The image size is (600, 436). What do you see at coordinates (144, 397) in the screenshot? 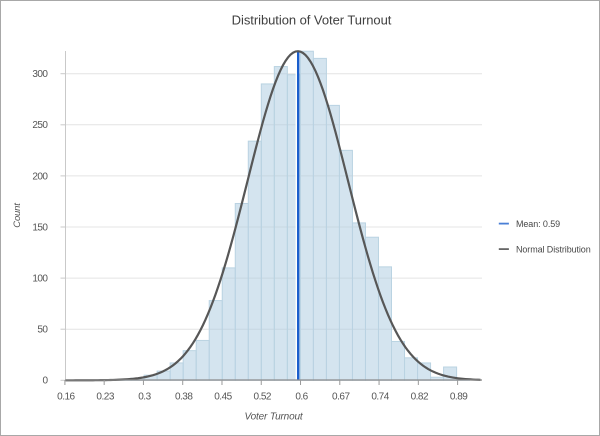
I see `svg-text: 0.3` at bounding box center [144, 397].